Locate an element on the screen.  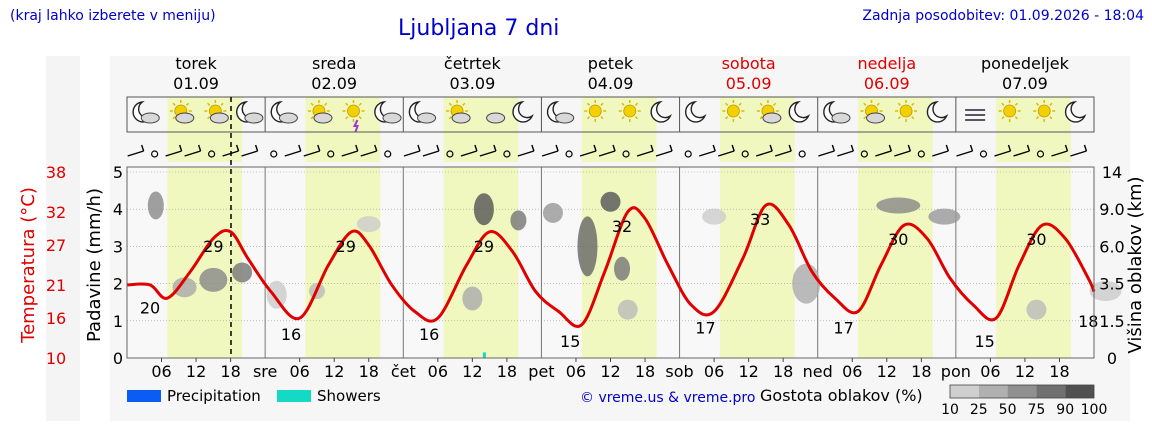
cloud-legend-level: 90 is located at coordinates (1065, 410).